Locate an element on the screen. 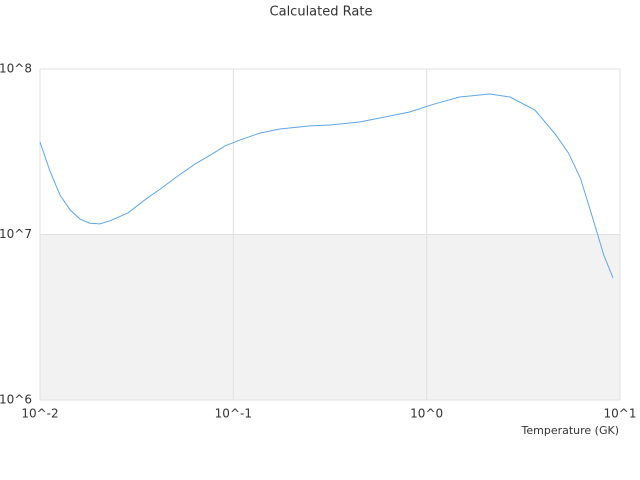 This screenshot has height=480, width=640. chart-title: Calculated Rate is located at coordinates (321, 12).